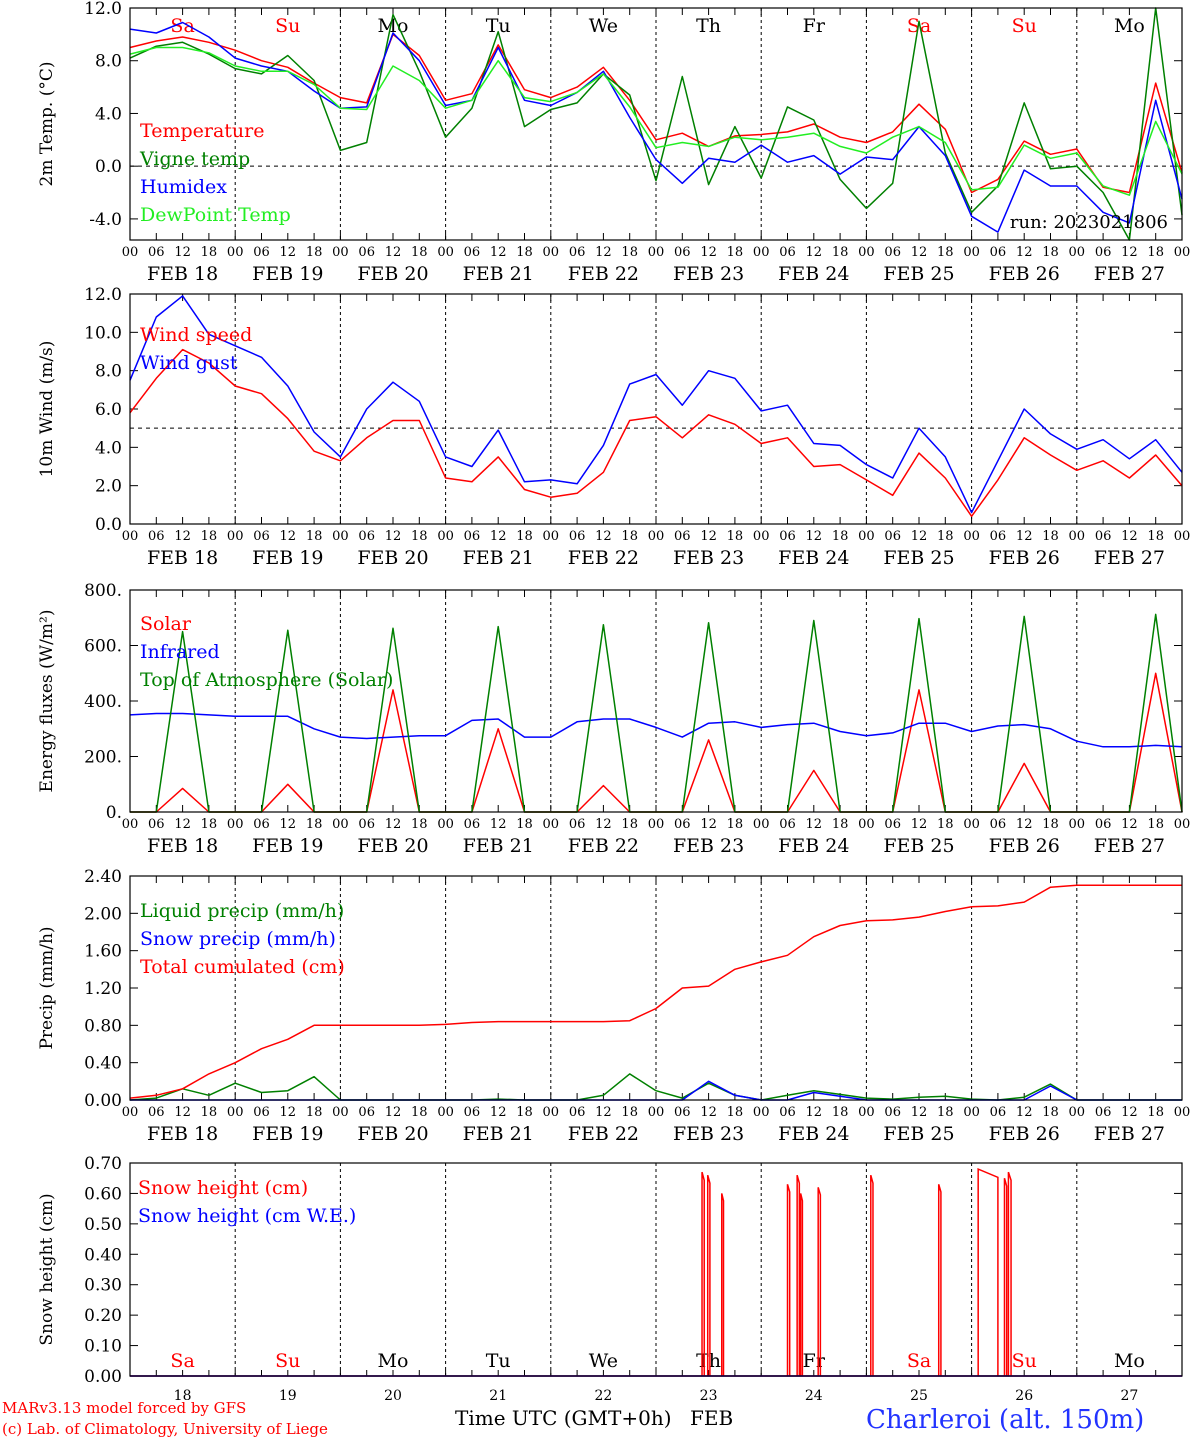  What do you see at coordinates (182, 274) in the screenshot?
I see `x-date-label: FEB 18` at bounding box center [182, 274].